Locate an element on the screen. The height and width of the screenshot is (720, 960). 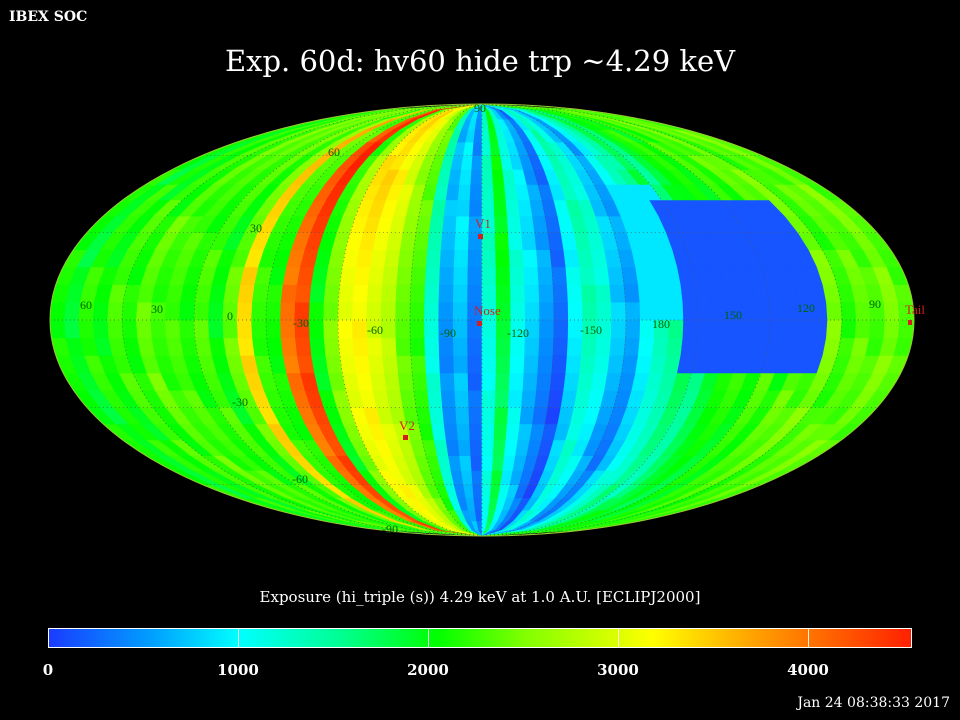
marker-label-tail: Tail is located at coordinates (915, 309).